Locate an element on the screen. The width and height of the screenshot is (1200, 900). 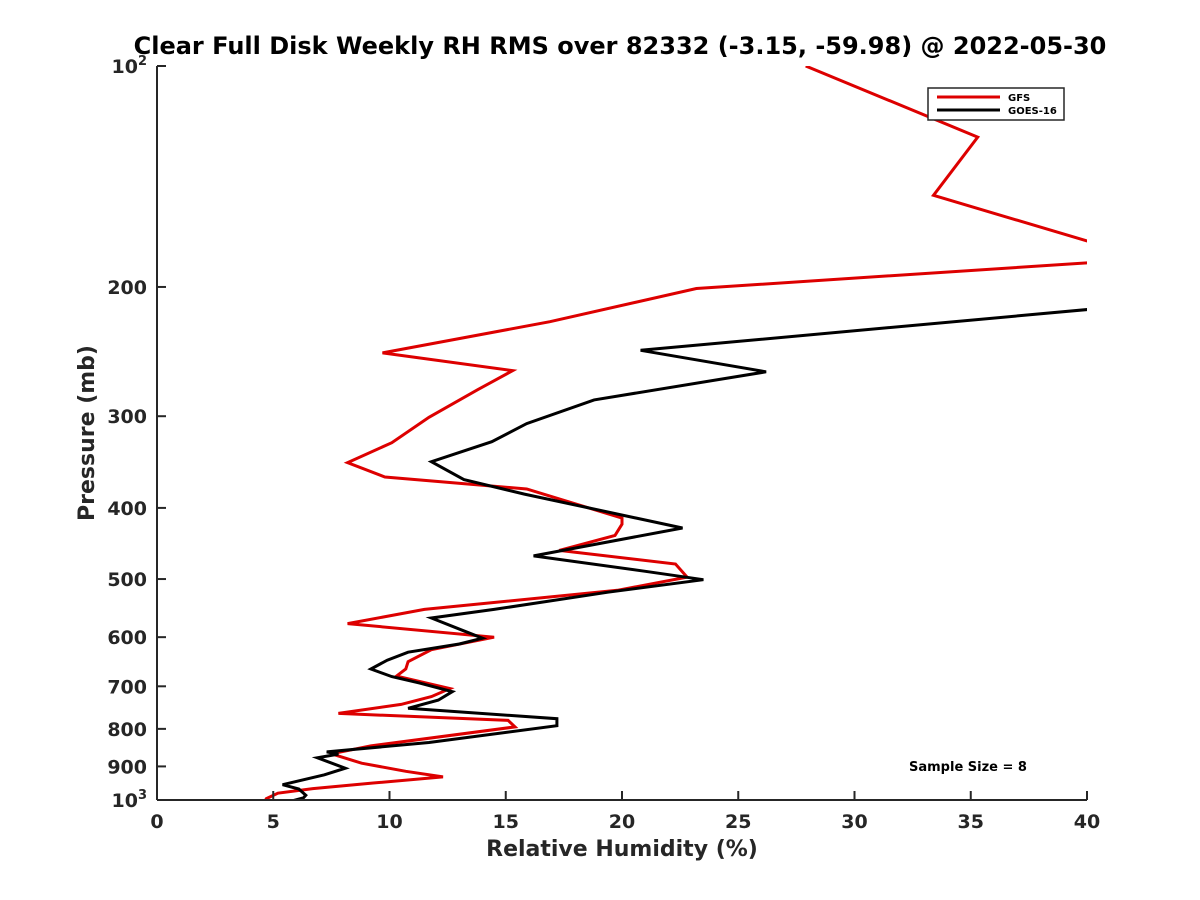
y-tick-label: 300 is located at coordinates (127, 417).